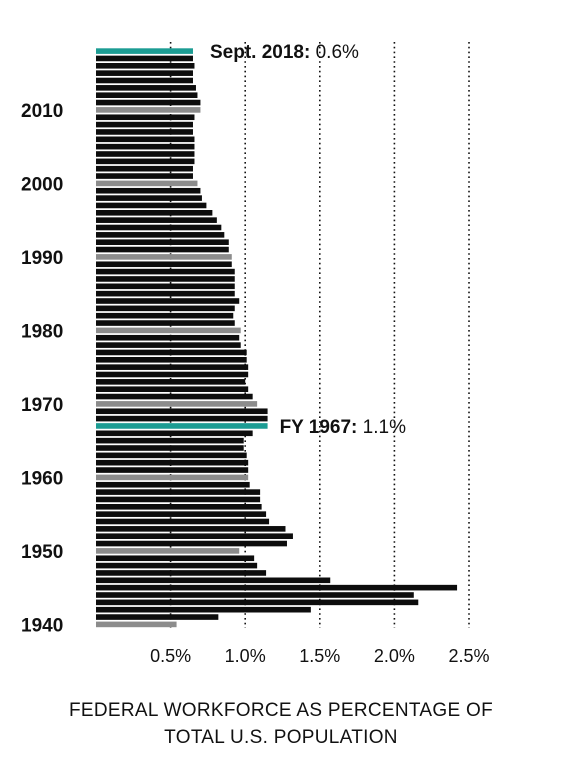  I want to click on bar-1978, so click(168, 345).